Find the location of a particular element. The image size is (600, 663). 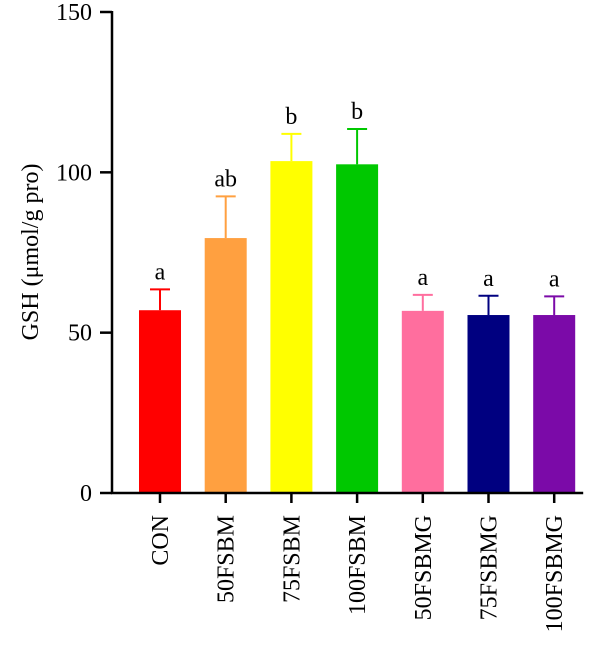

significance-label: ab is located at coordinates (225, 179).